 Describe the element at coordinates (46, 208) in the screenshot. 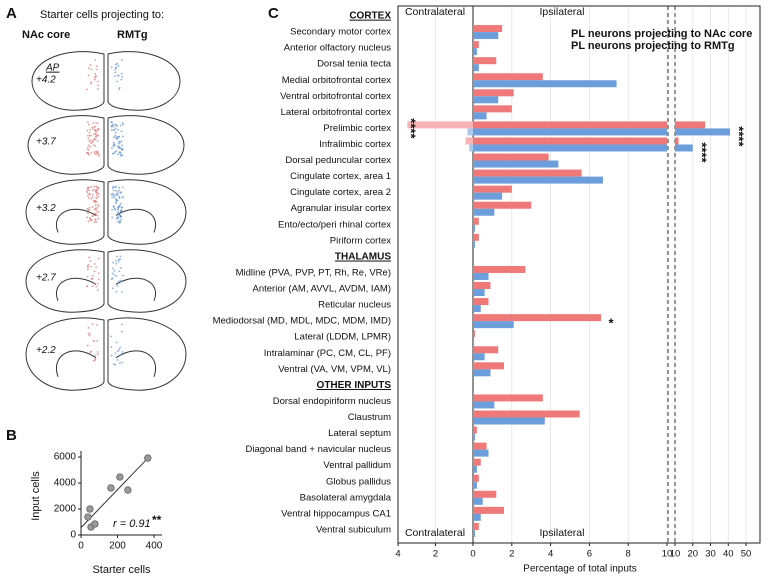

I see `level-label: +3.2` at that location.